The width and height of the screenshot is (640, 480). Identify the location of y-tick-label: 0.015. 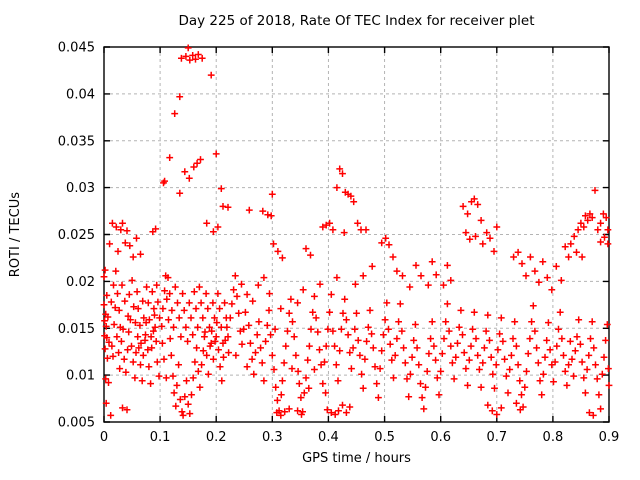
(76, 329).